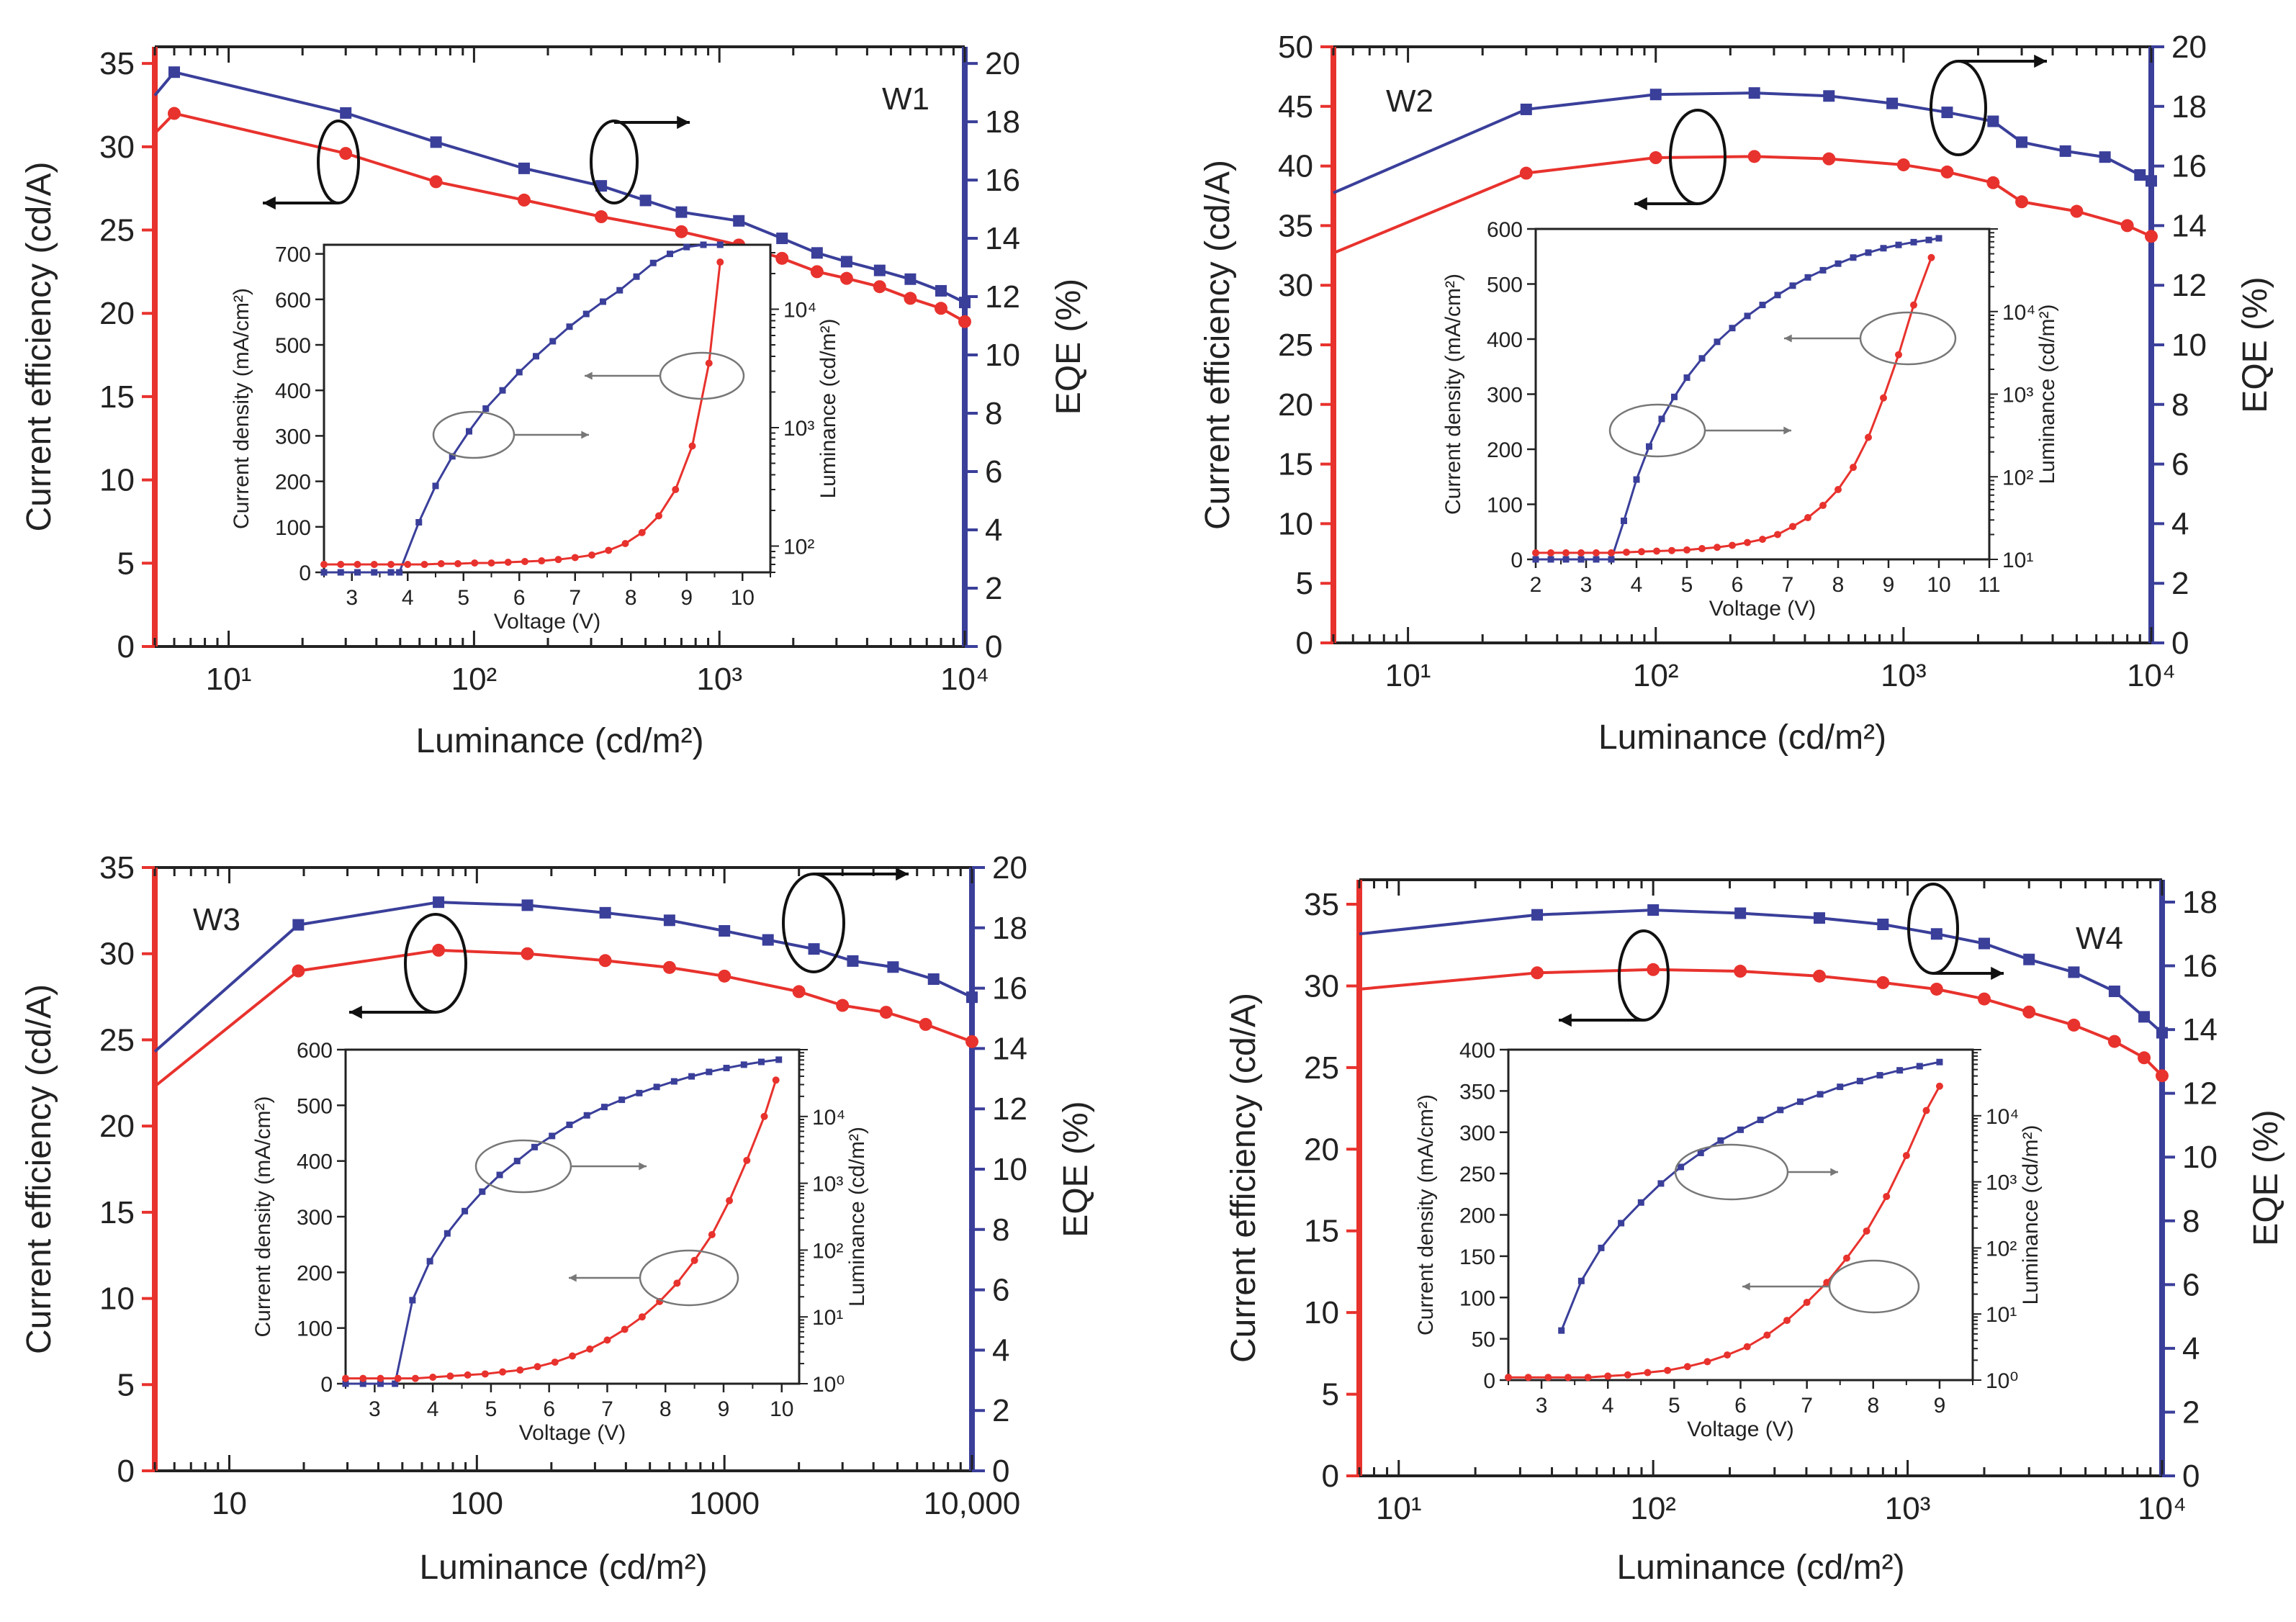  What do you see at coordinates (2031, 1215) in the screenshot?
I see `inset-right-y-axis-label: Luminance (cd/m²)` at bounding box center [2031, 1215].